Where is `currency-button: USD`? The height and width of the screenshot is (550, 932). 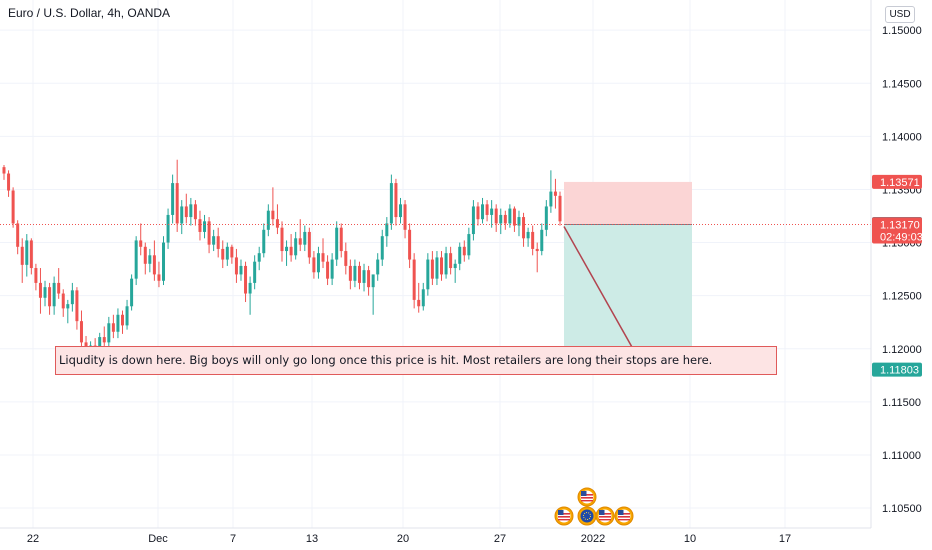 currency-button: USD is located at coordinates (900, 14).